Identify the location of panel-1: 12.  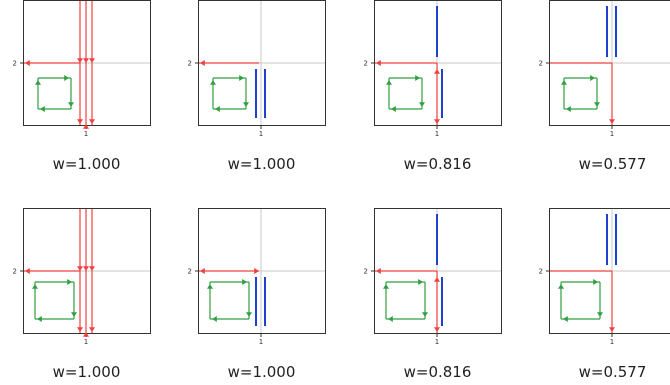
(82, 69).